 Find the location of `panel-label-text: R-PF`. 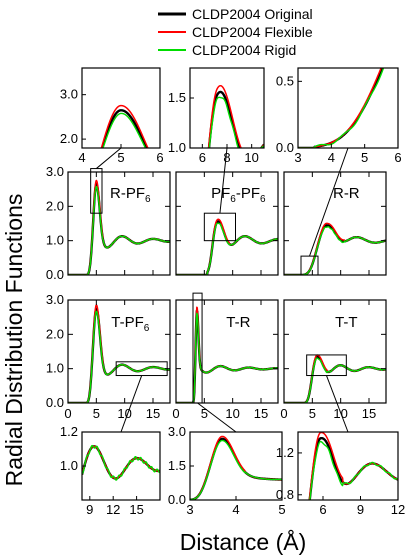

panel-label-text: R-PF is located at coordinates (127, 193).